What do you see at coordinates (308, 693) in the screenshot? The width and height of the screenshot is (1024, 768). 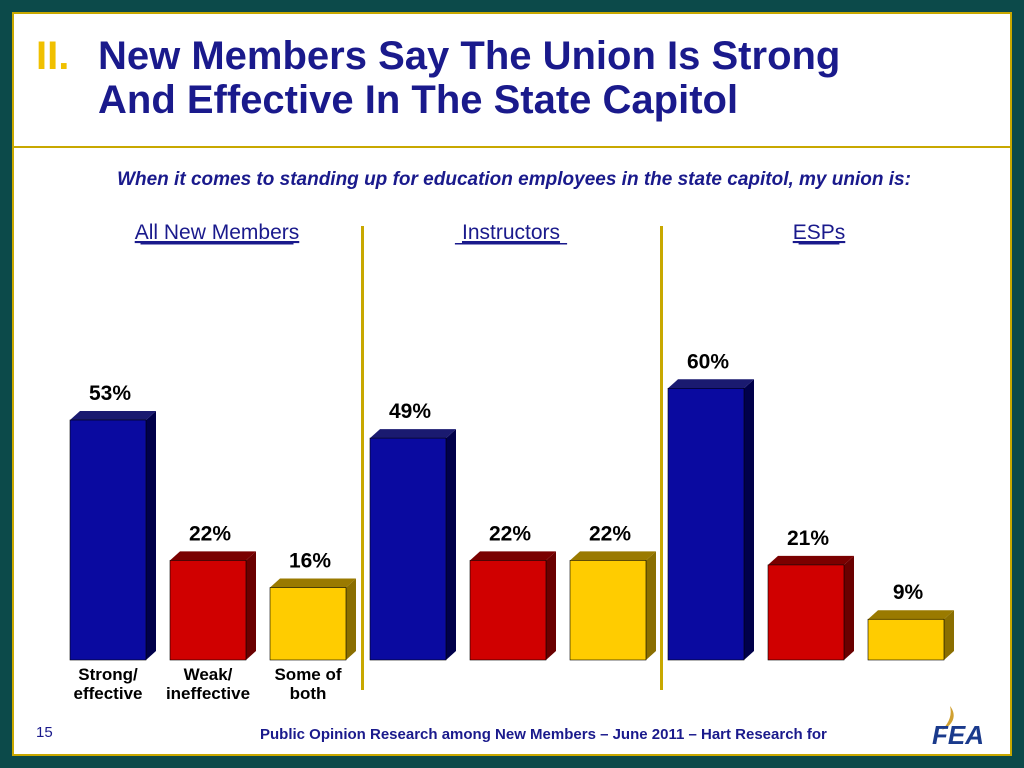 I see `category-label: both` at bounding box center [308, 693].